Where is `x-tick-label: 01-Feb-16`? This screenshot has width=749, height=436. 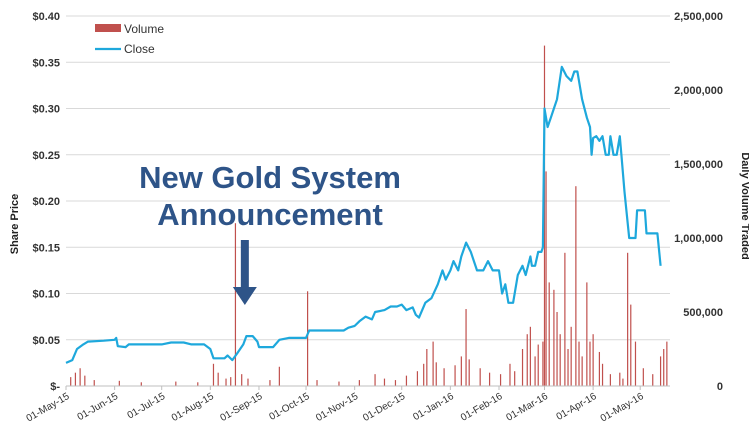 x-tick-label: 01-Feb-16 is located at coordinates (482, 407).